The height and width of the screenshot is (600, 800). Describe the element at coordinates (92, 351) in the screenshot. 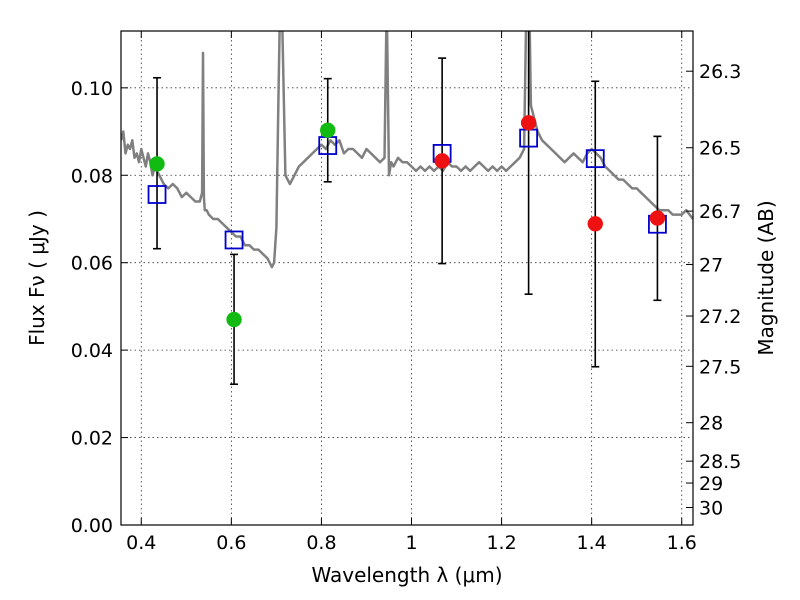

I see `y-tick-label: 0.04` at that location.